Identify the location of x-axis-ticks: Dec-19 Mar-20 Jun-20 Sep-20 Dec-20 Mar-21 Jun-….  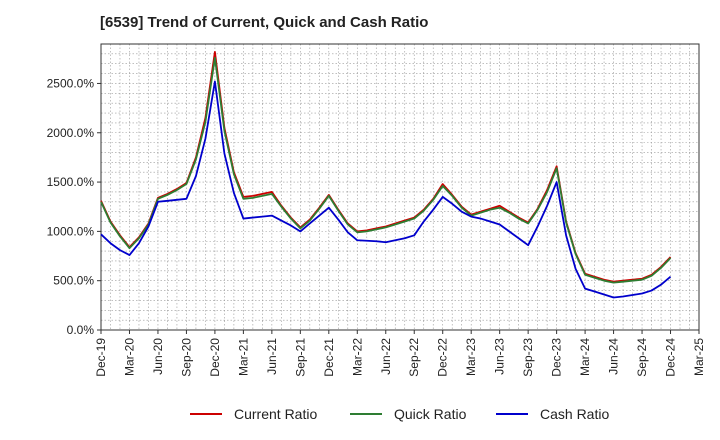
(400, 353).